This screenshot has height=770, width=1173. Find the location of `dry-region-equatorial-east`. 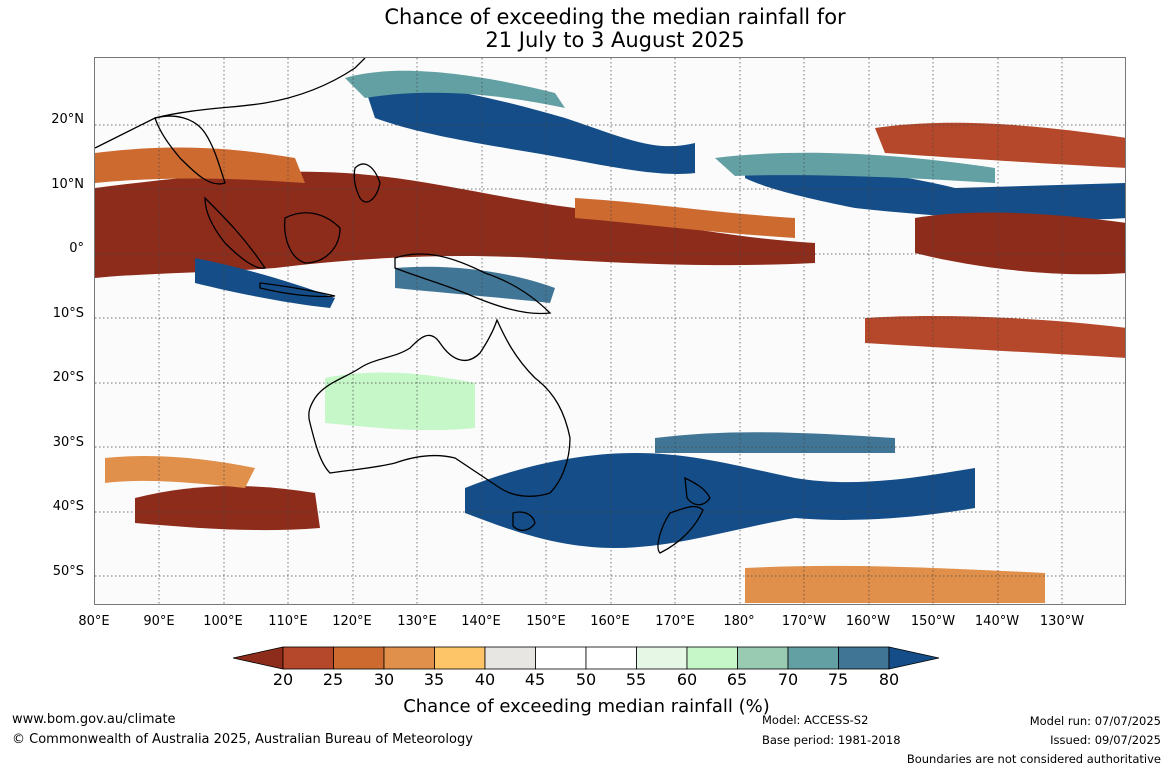

dry-region-equatorial-east is located at coordinates (1020, 243).